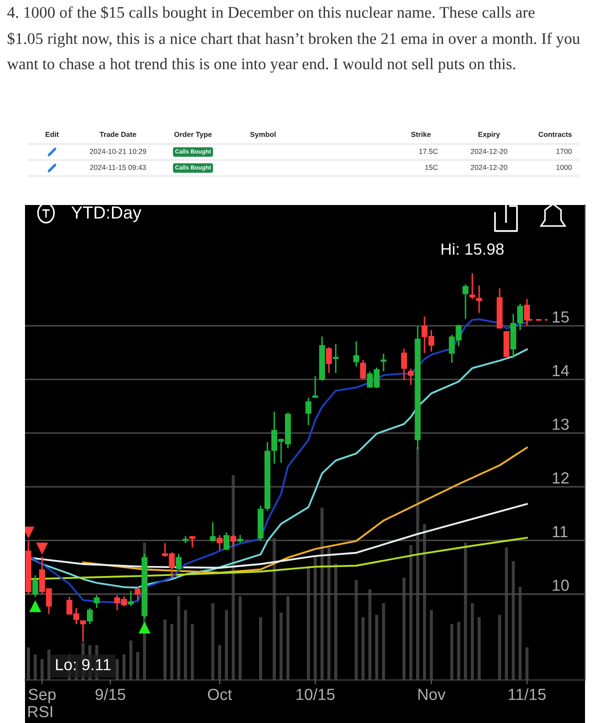  What do you see at coordinates (40, 712) in the screenshot?
I see `text: RSI` at bounding box center [40, 712].